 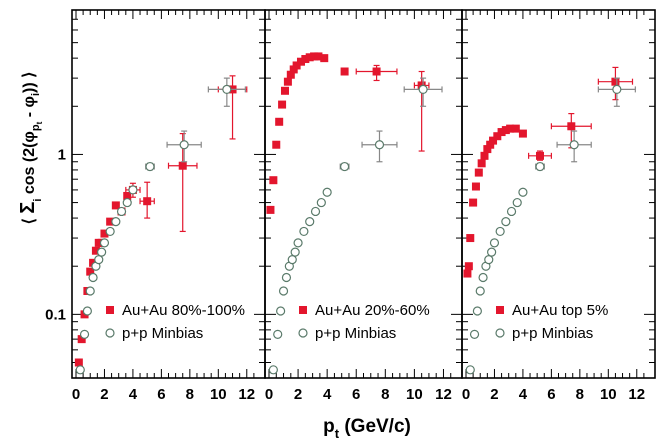 I want to click on legend-label-auau: Au+Au top 5%, so click(x=560, y=310).